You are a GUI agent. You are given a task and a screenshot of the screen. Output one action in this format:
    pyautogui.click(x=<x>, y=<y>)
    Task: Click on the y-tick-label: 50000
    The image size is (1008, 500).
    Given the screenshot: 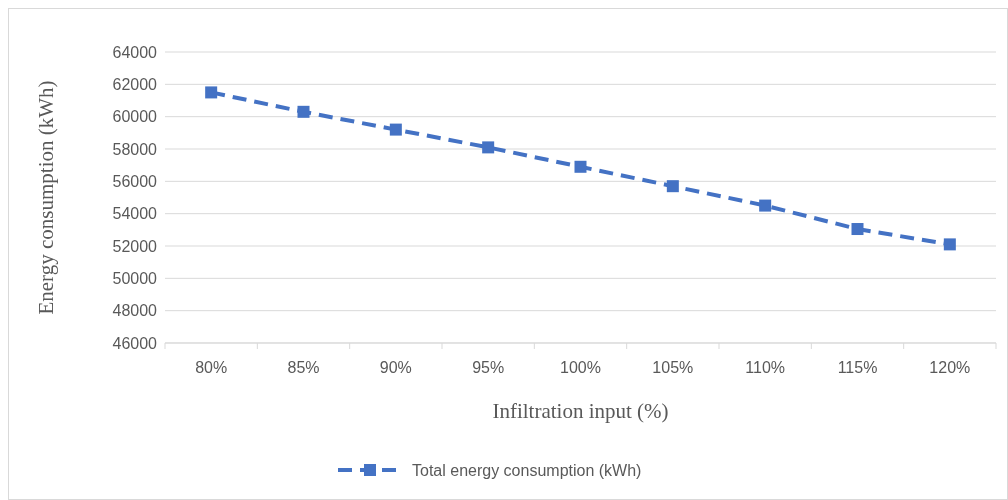 What is the action you would take?
    pyautogui.click(x=135, y=278)
    